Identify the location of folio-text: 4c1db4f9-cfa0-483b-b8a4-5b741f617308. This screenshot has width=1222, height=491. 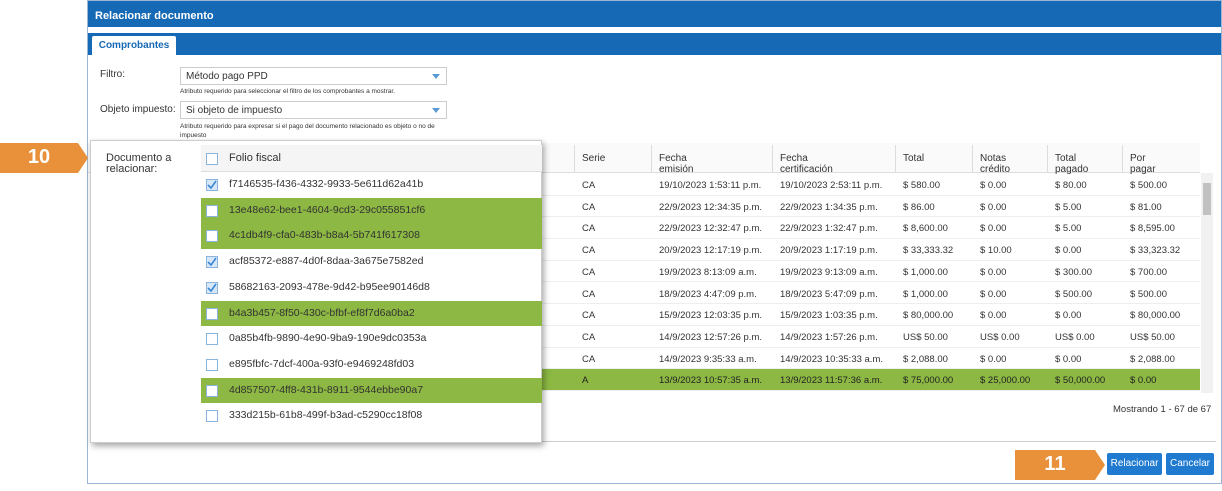
(324, 235).